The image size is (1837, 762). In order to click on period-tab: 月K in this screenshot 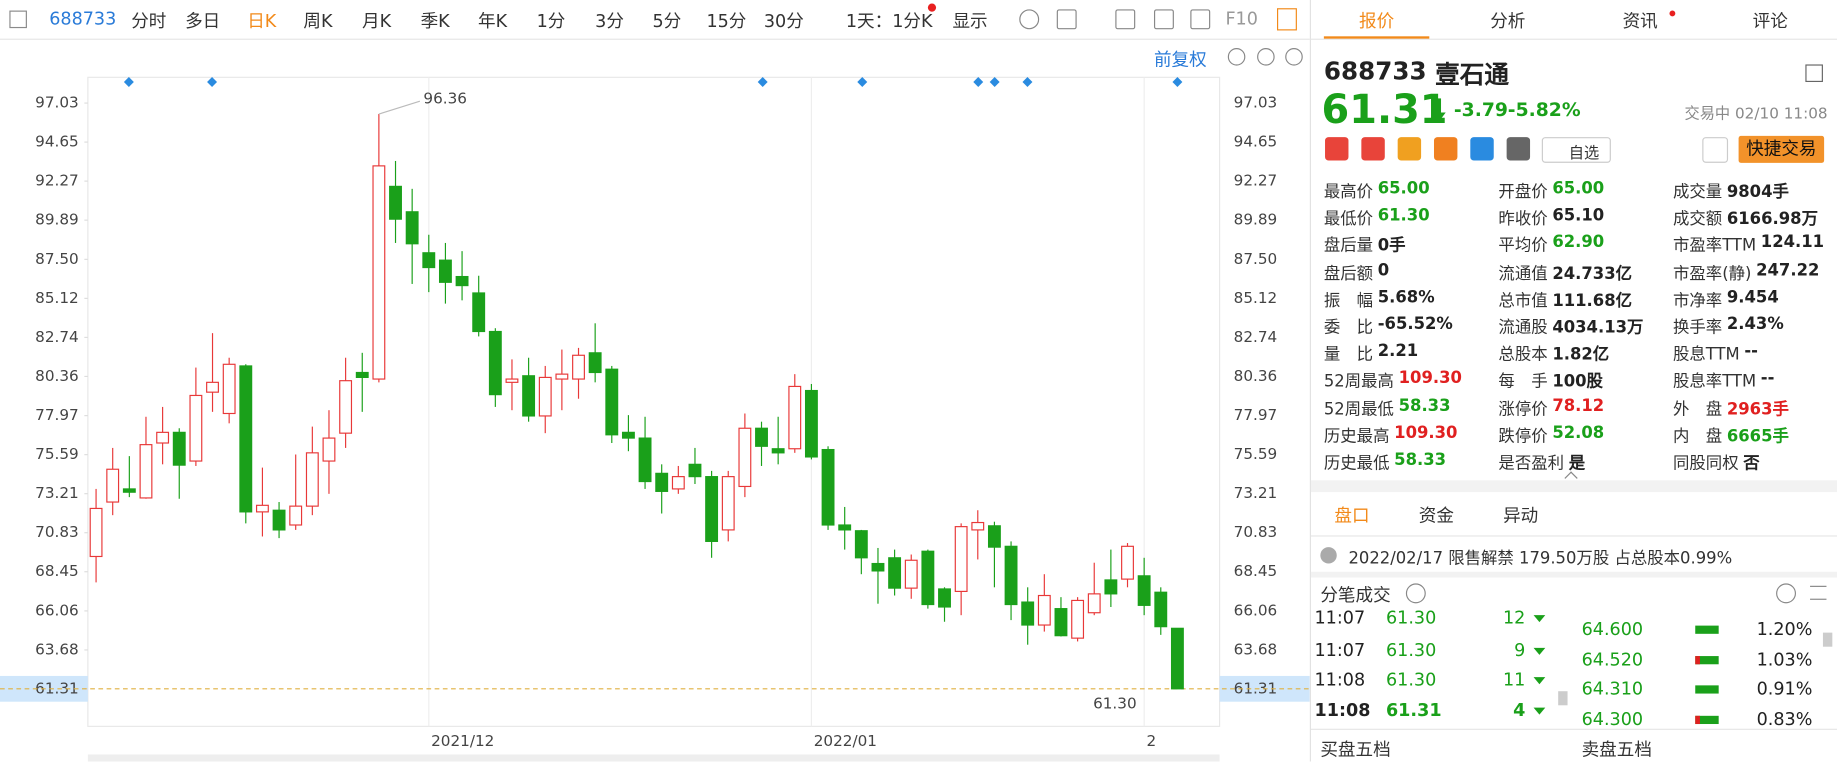, I will do `click(377, 21)`.